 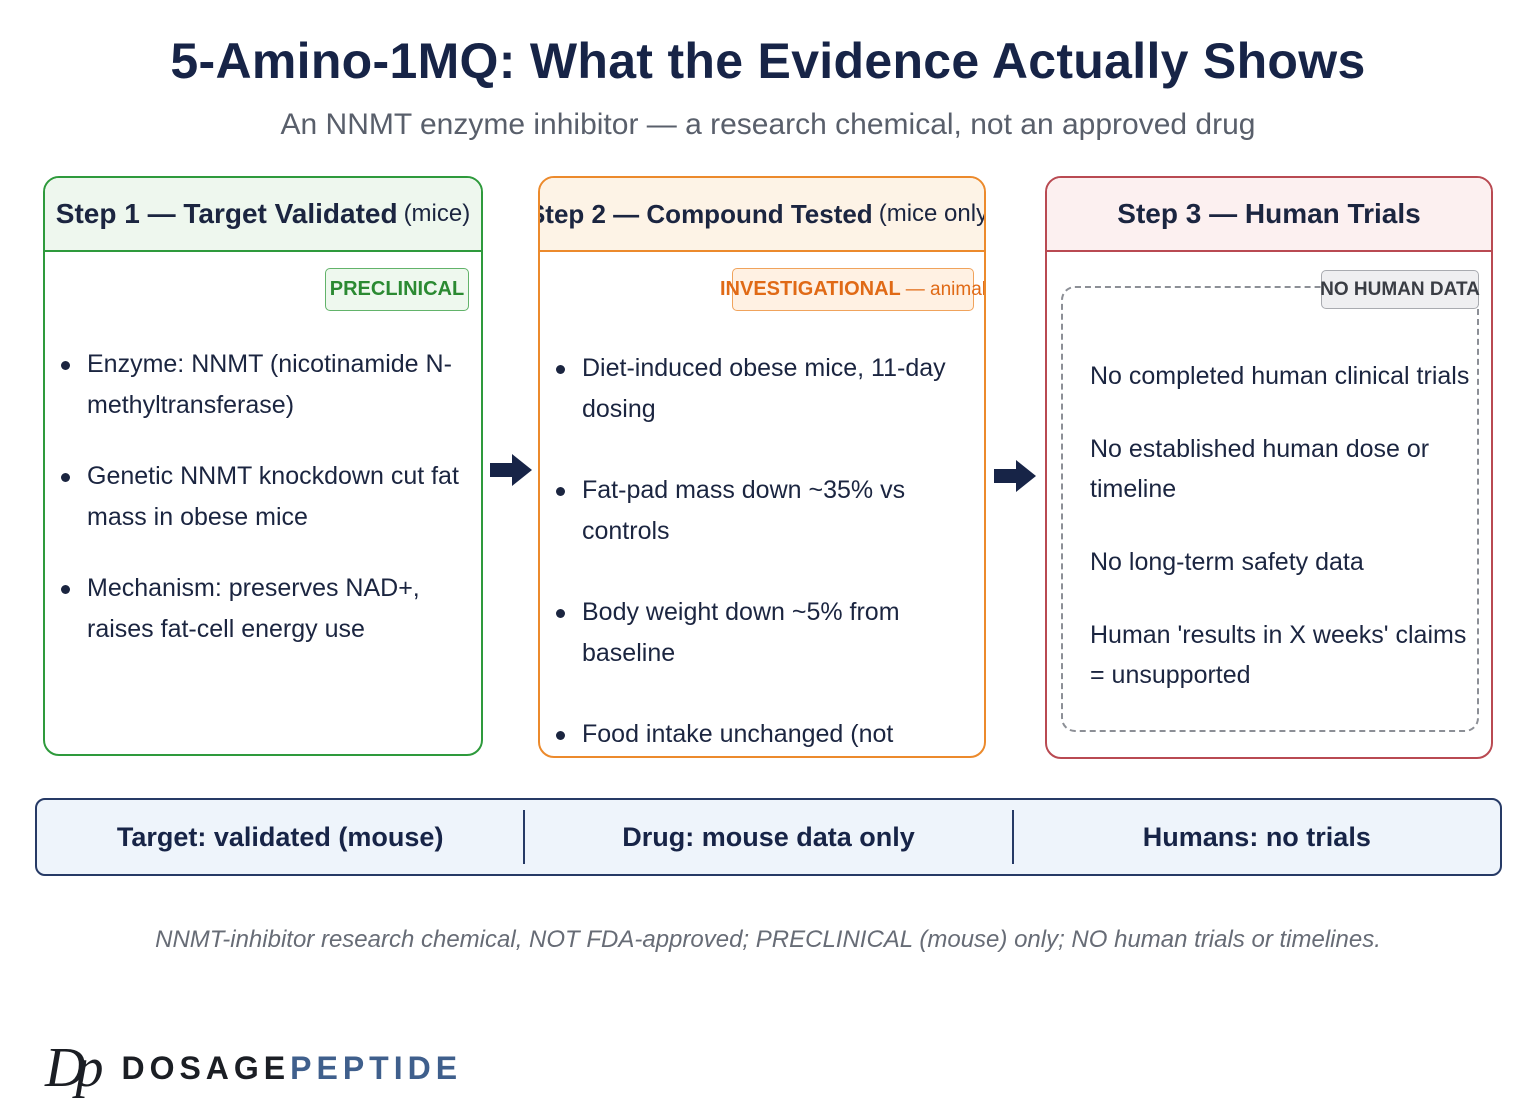 I want to click on list-item: No completed human clinical trials, so click(x=1280, y=376).